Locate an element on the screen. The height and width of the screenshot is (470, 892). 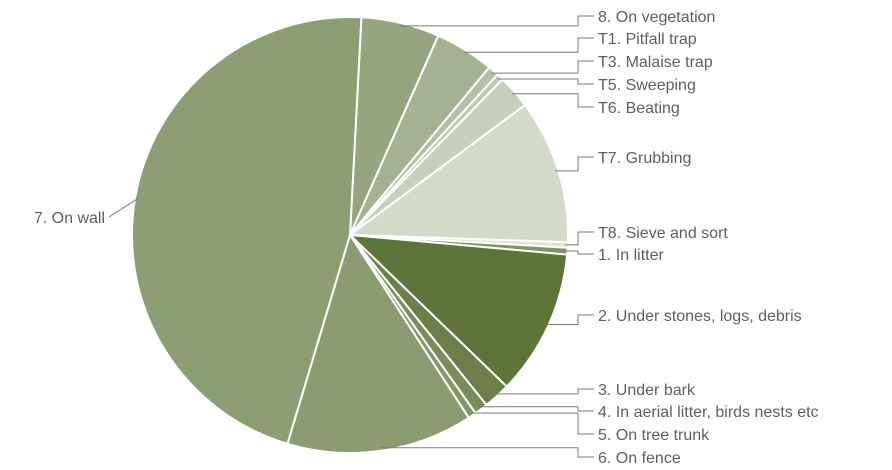
slice-label: 3. Under bark is located at coordinates (647, 390).